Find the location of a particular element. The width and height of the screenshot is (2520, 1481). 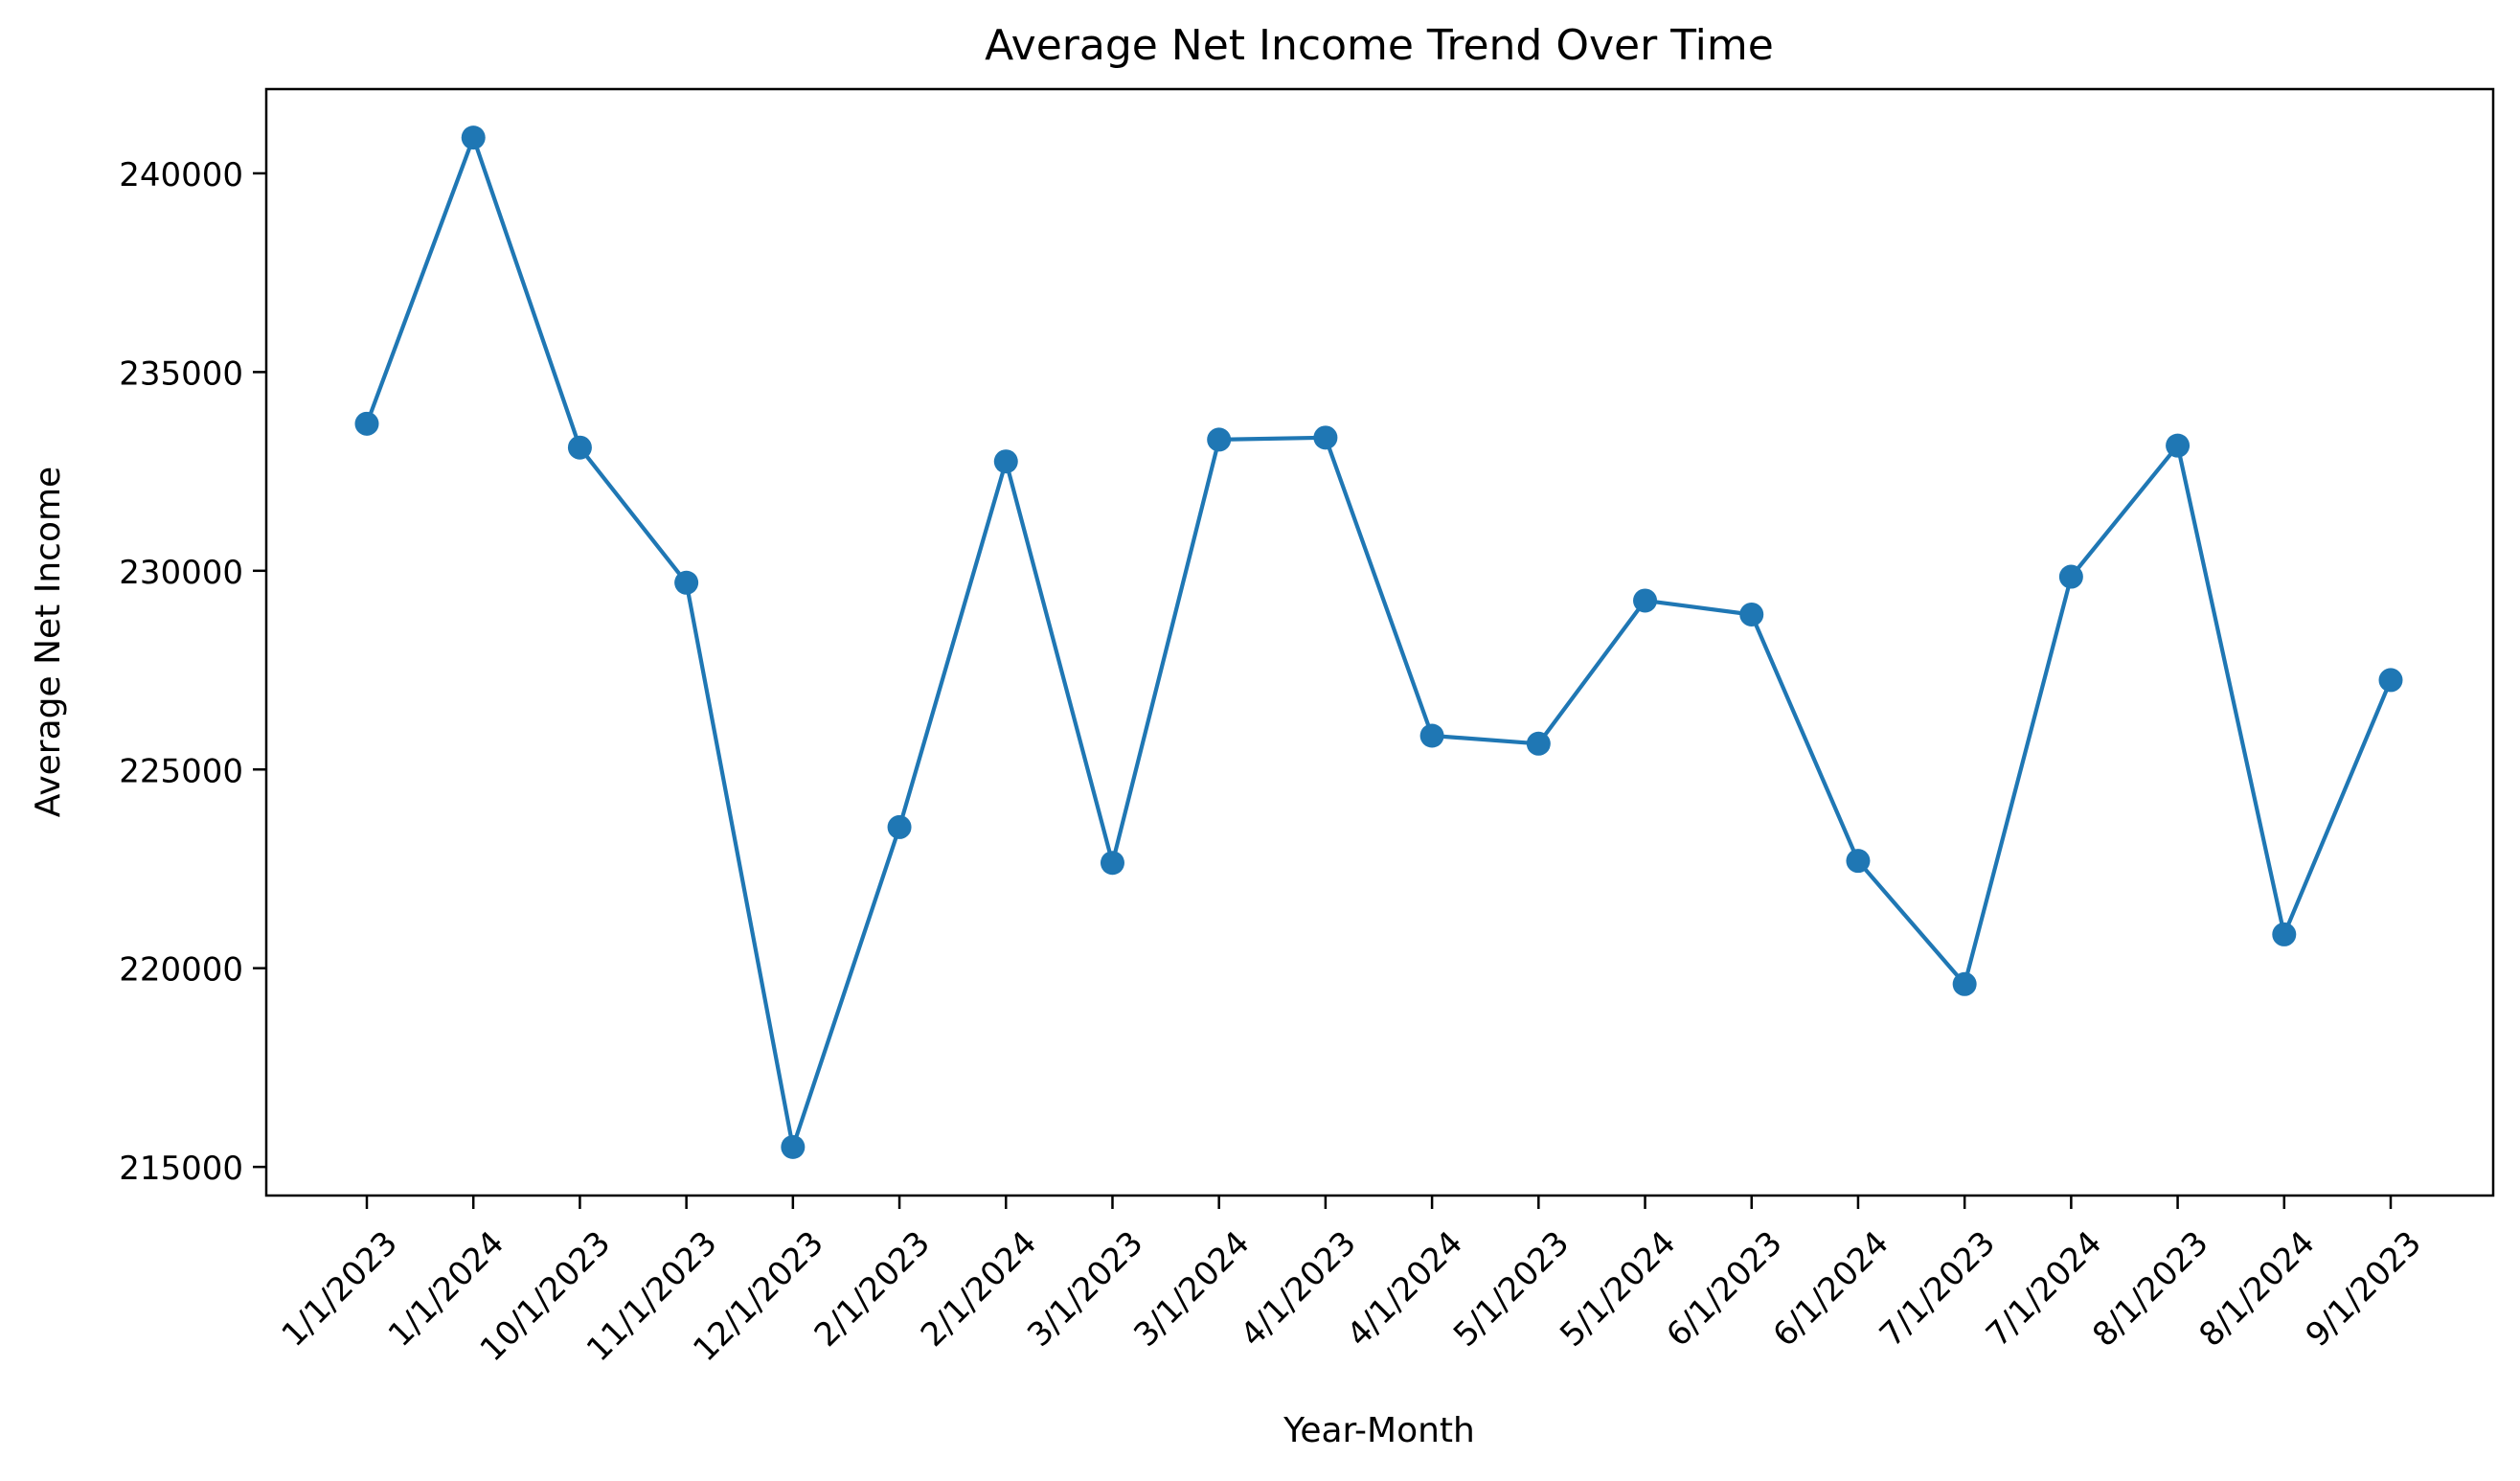

chart-title: Average Net Income Trend Over Time is located at coordinates (1379, 45).